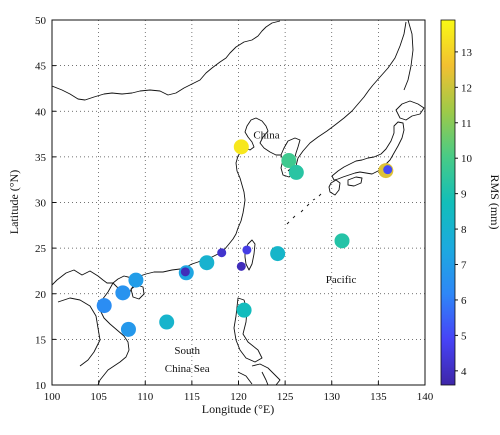 This screenshot has width=500, height=435. I want to click on x-tick-label: 140, so click(425, 397).